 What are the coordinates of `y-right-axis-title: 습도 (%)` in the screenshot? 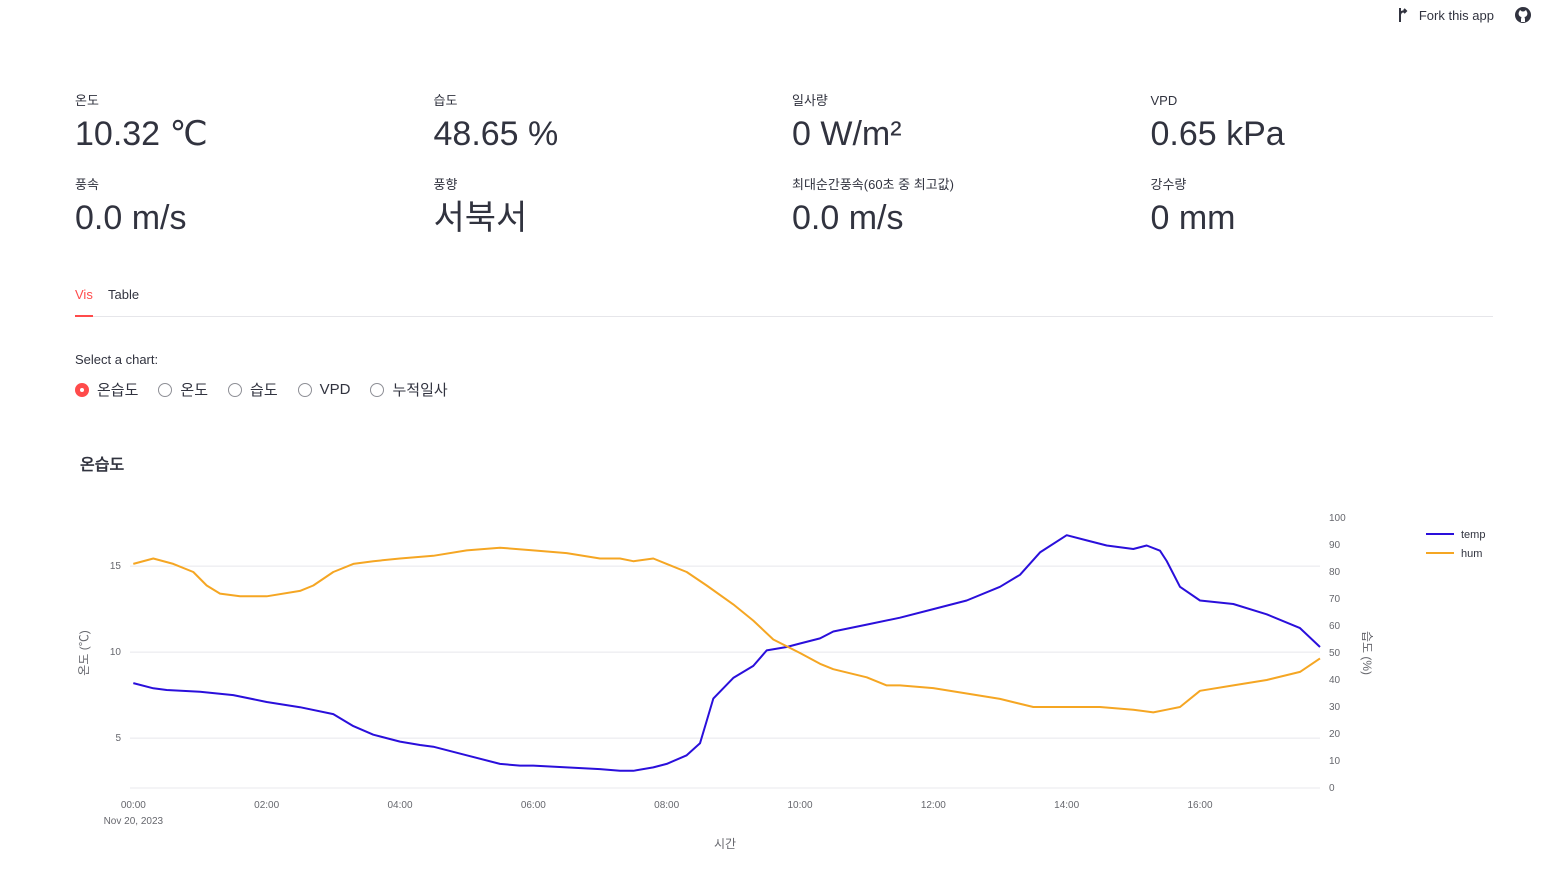 It's located at (1367, 653).